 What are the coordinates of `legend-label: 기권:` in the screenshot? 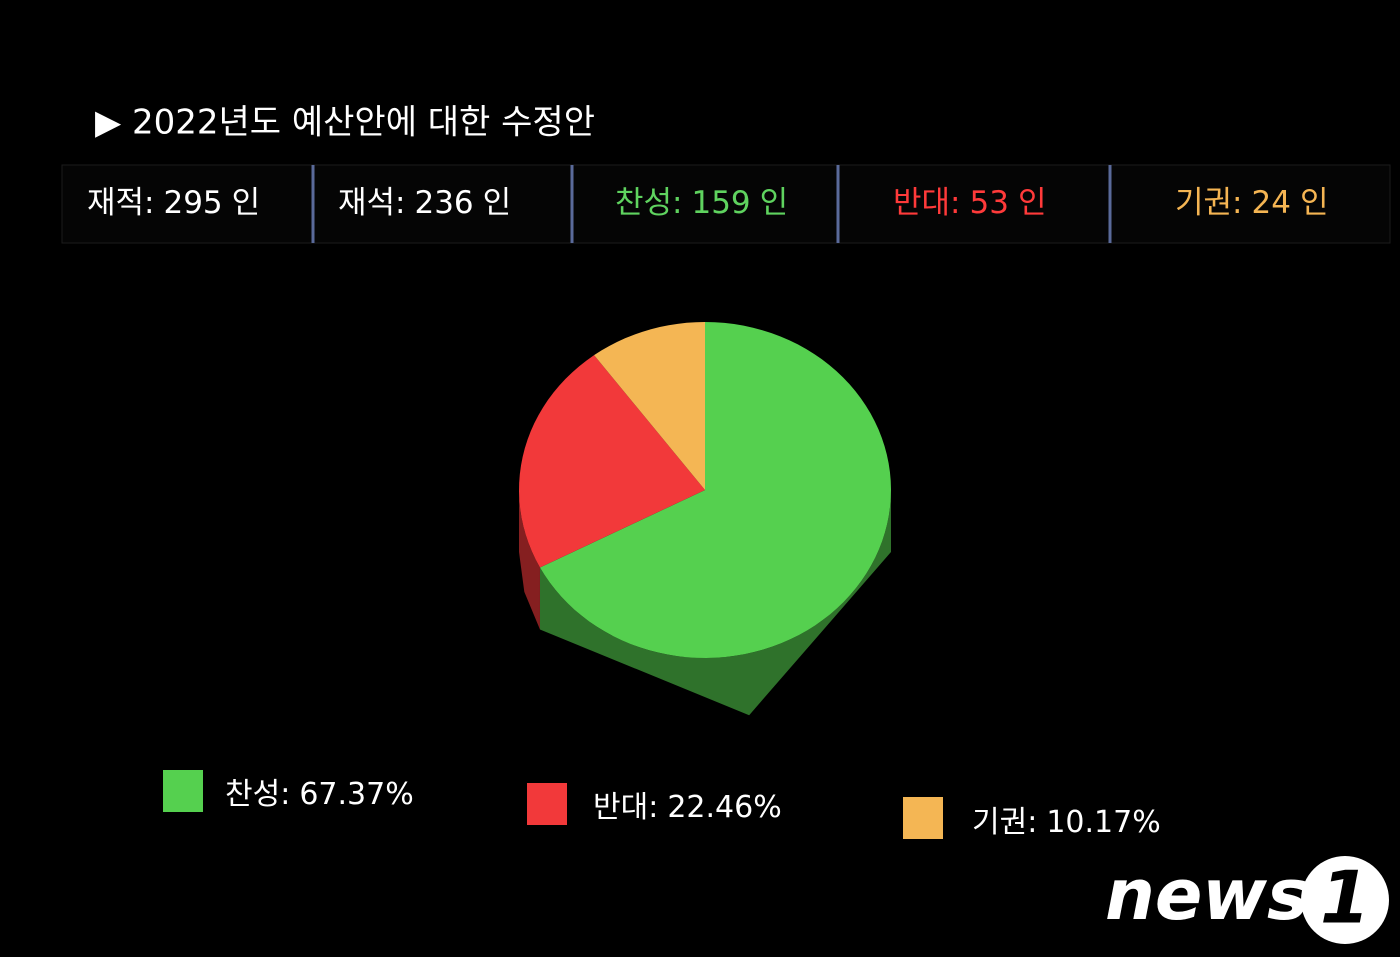 It's located at (1004, 822).